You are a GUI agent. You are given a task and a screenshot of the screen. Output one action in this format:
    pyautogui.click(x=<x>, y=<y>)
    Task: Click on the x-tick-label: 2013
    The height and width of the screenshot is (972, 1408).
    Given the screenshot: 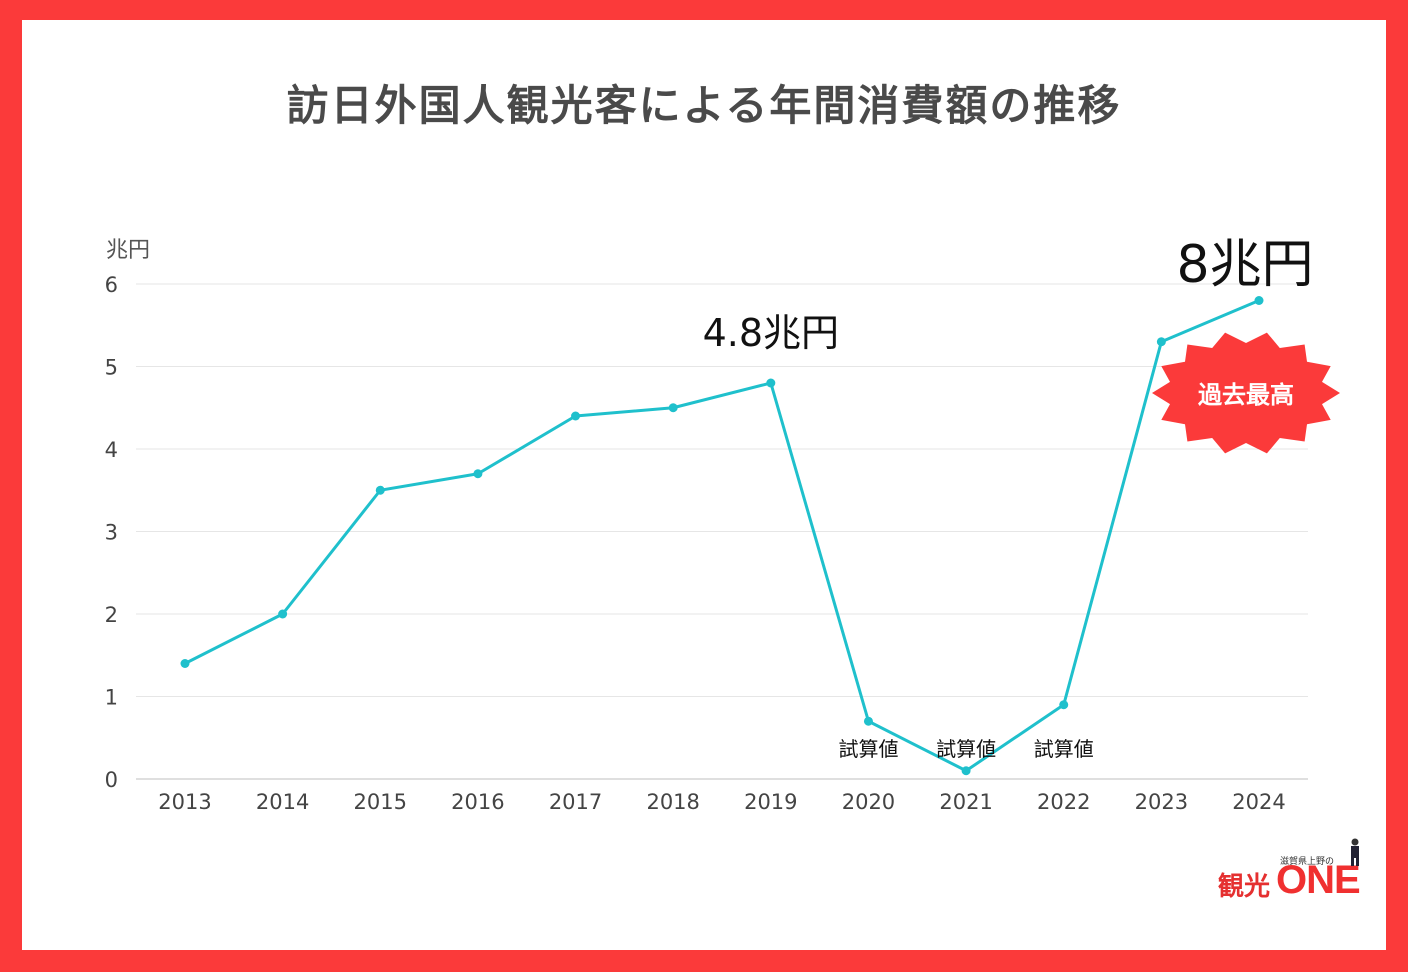 What is the action you would take?
    pyautogui.click(x=184, y=802)
    